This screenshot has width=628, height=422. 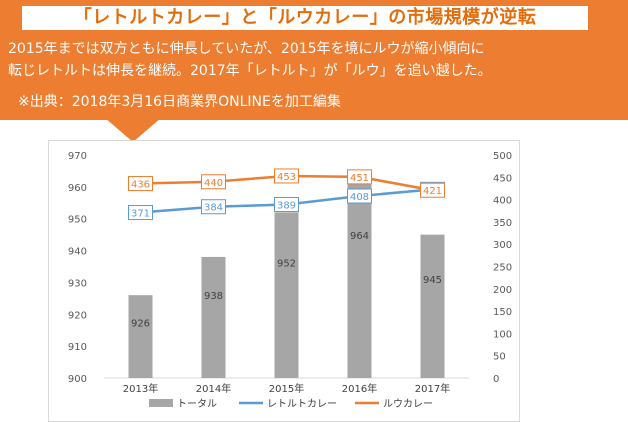 I want to click on right-axis-tick-label: 250, so click(x=502, y=268).